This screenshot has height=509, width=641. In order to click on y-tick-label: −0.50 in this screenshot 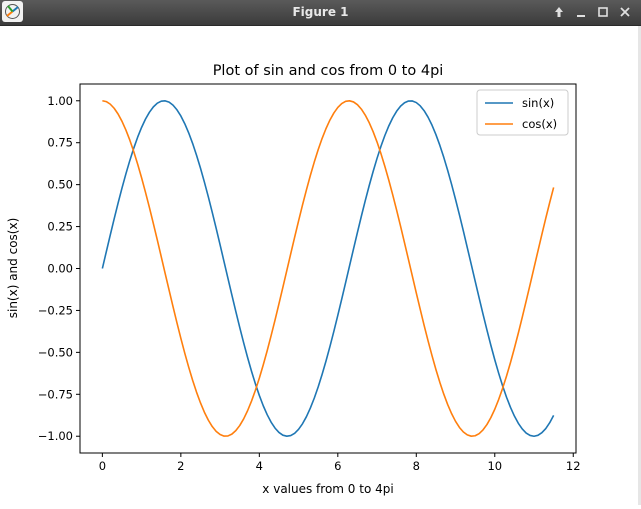, I will do `click(55, 352)`.